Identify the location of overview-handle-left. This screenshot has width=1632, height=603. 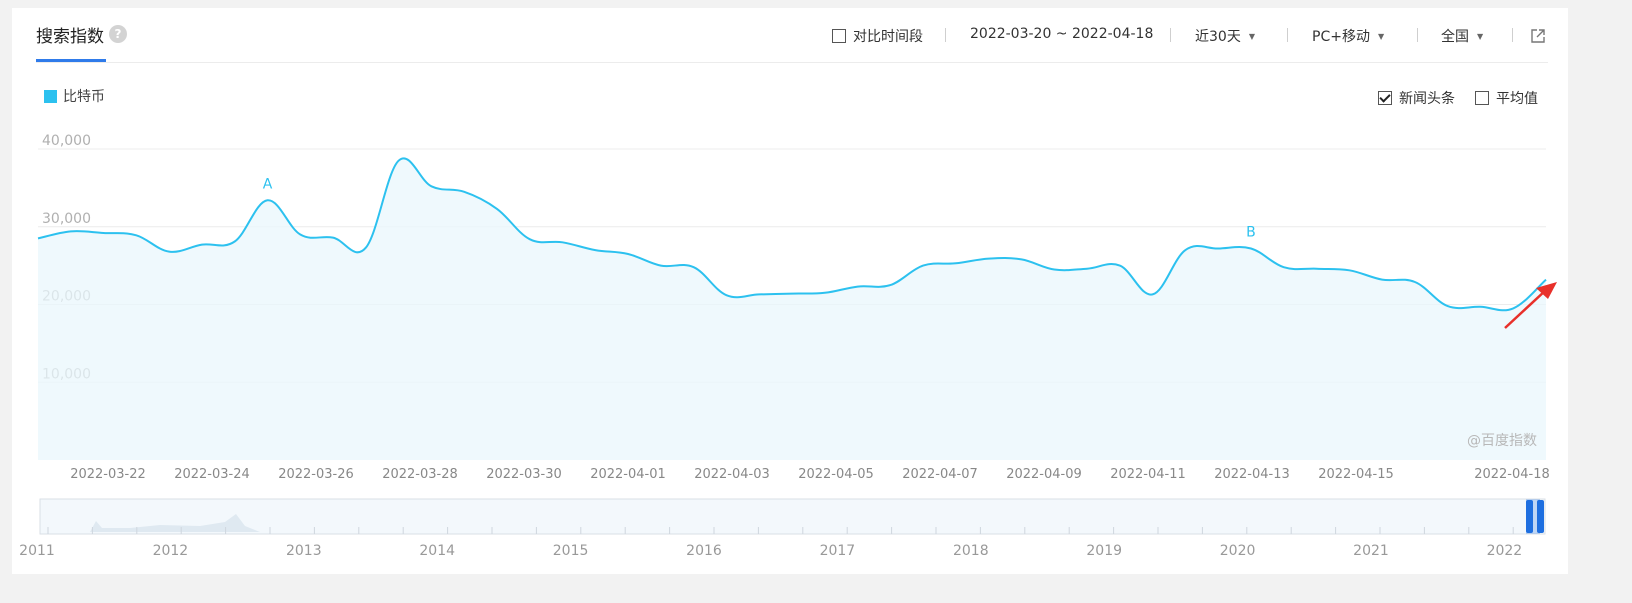
(1529, 516).